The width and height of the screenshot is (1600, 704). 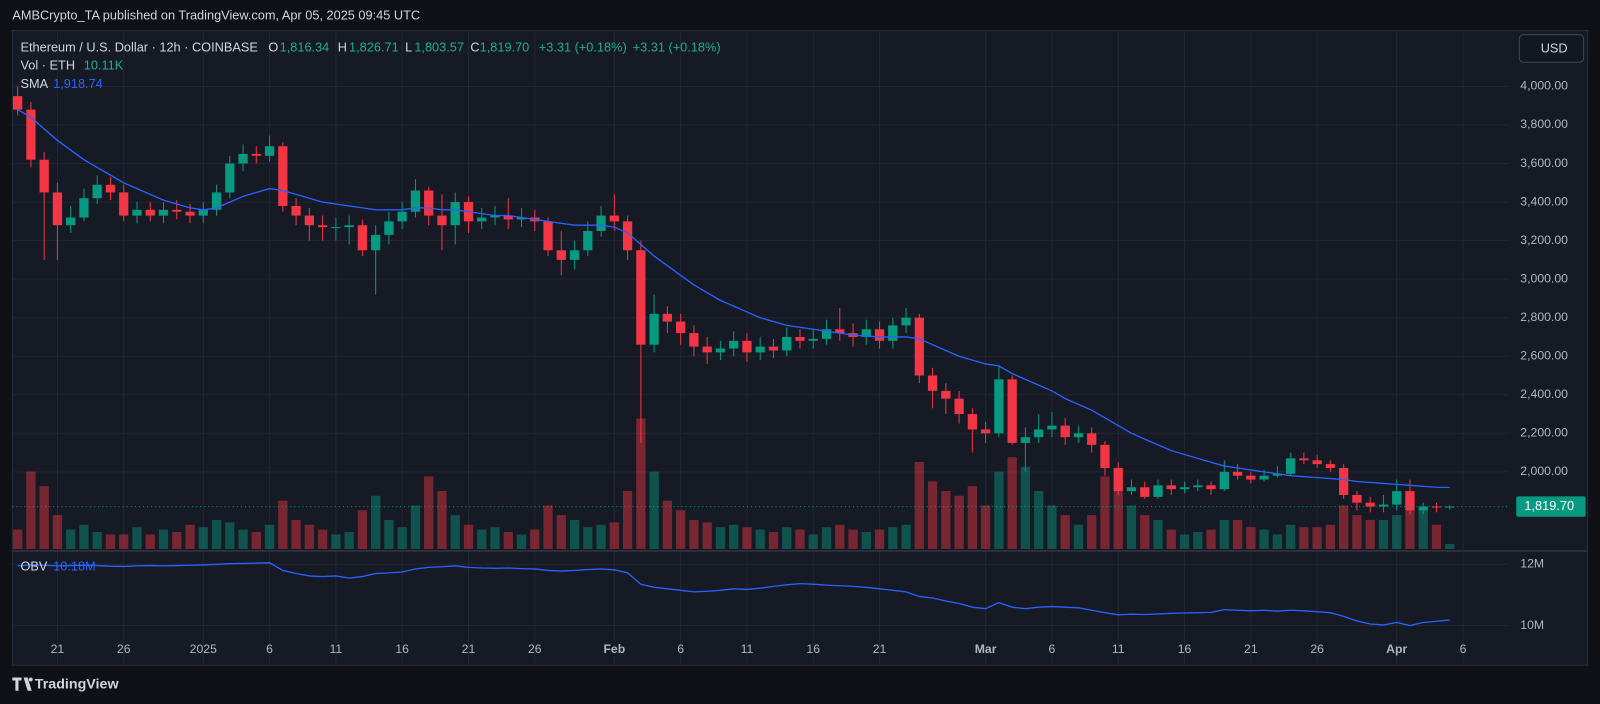 What do you see at coordinates (374, 46) in the screenshot?
I see `ohlc-value: 1,826.71` at bounding box center [374, 46].